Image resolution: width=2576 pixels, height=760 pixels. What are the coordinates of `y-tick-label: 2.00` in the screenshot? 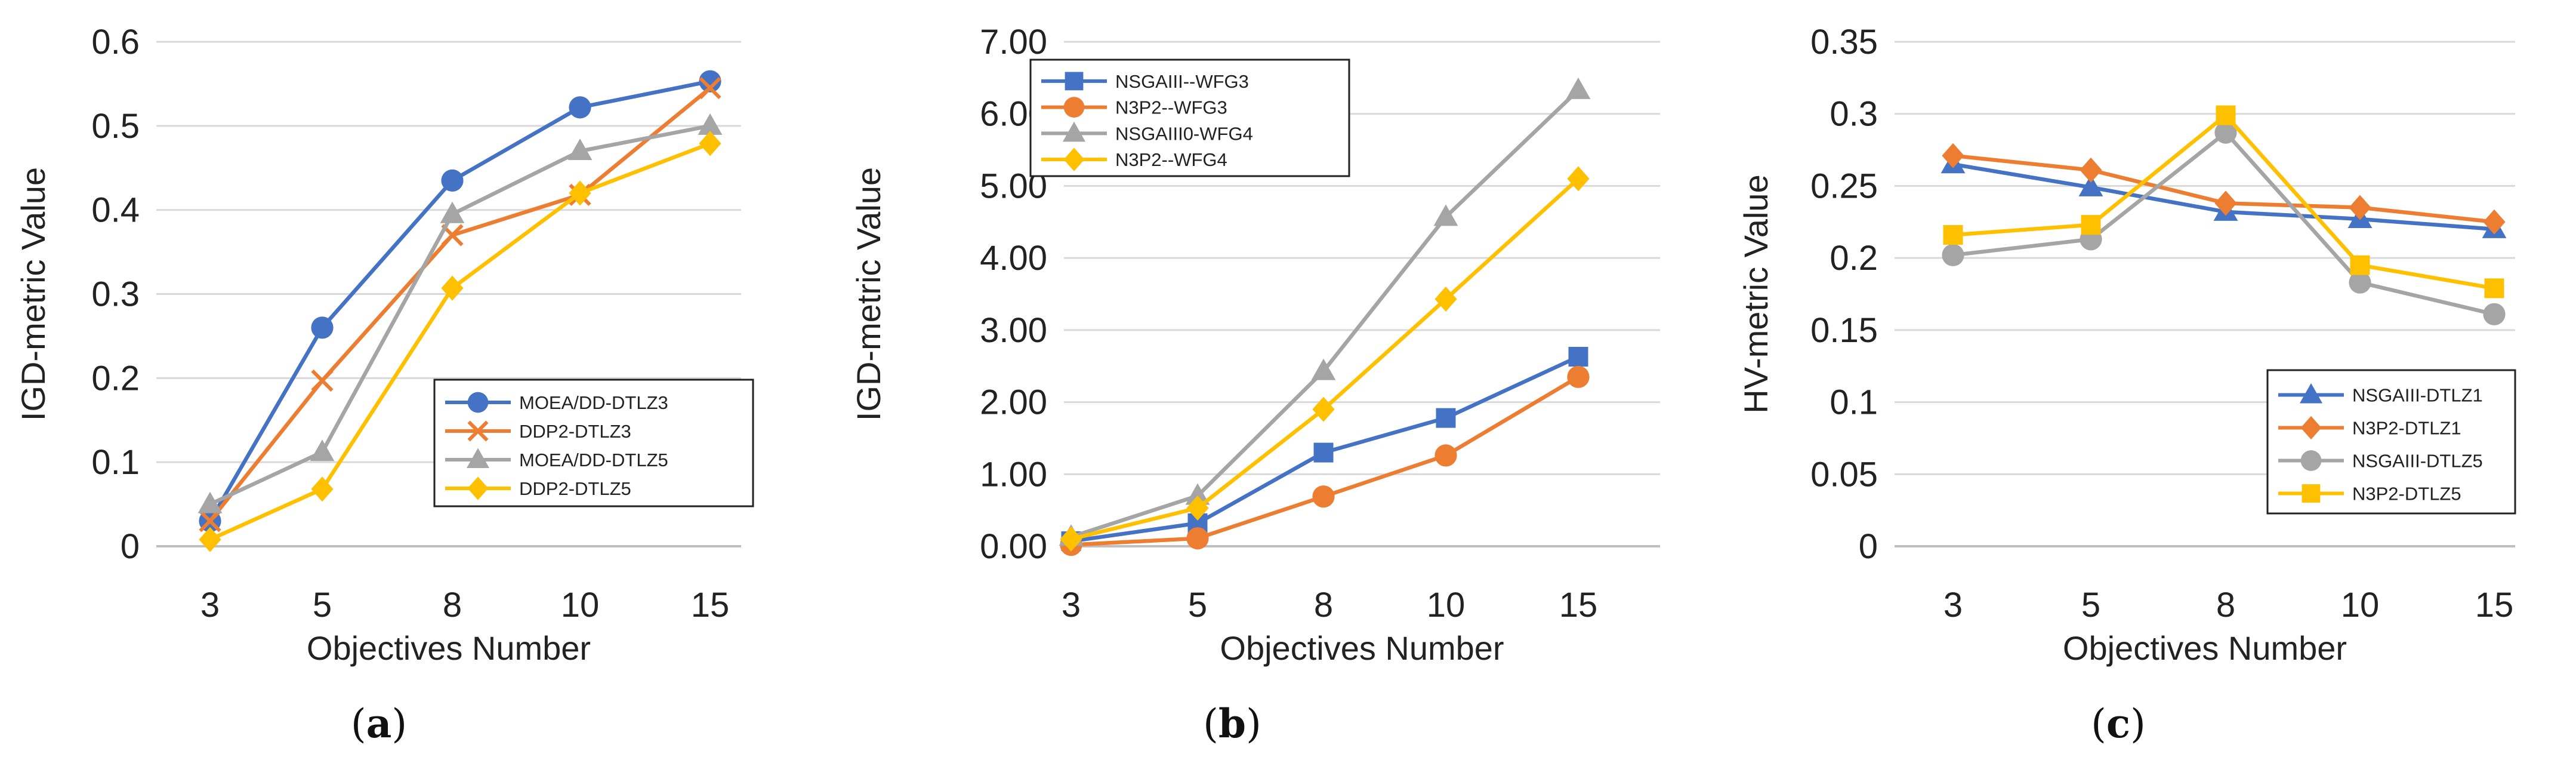 It's located at (1014, 402).